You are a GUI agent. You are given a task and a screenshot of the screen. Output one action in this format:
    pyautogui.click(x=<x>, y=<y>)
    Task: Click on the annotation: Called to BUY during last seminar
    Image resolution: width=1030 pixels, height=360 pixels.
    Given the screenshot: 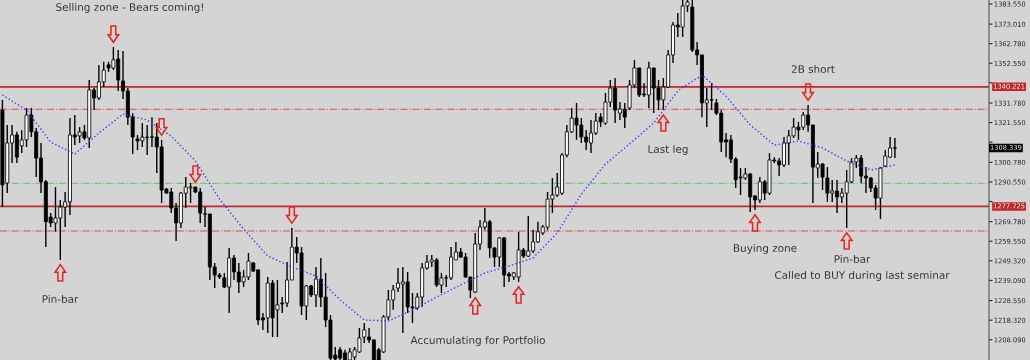 What is the action you would take?
    pyautogui.click(x=862, y=276)
    